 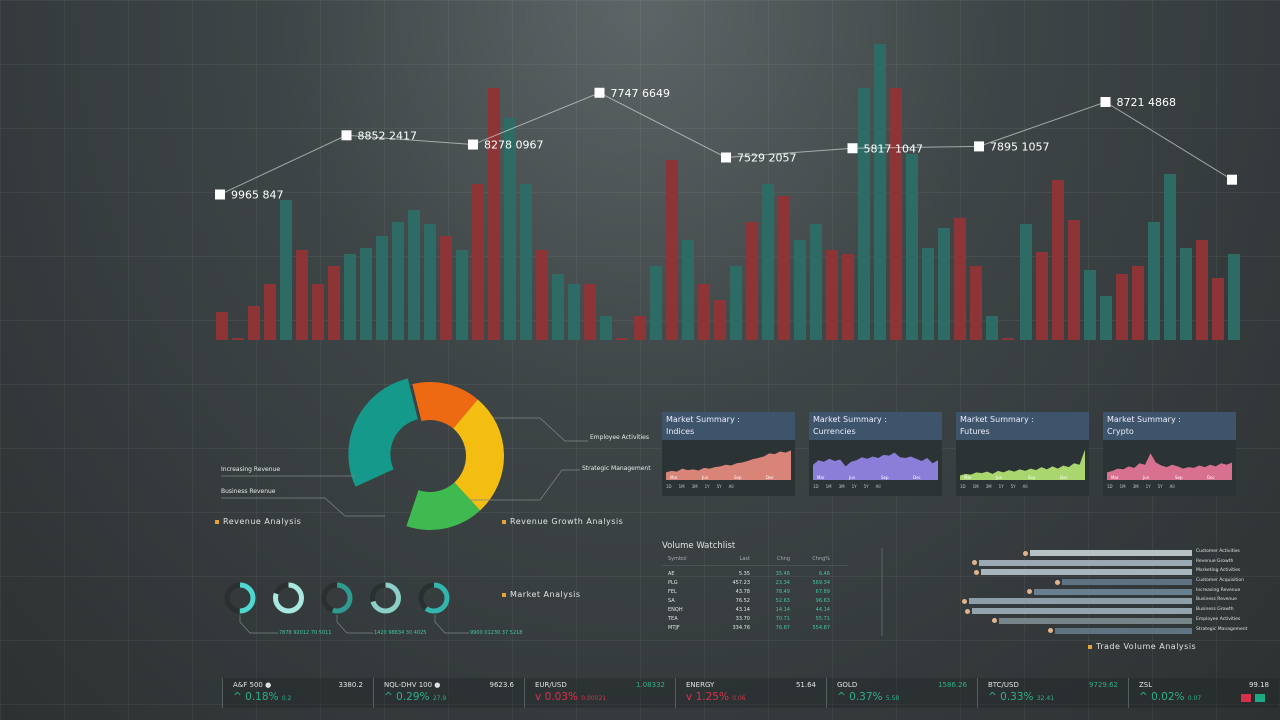 I want to click on bar-label: Customer Activities, so click(x=1218, y=551).